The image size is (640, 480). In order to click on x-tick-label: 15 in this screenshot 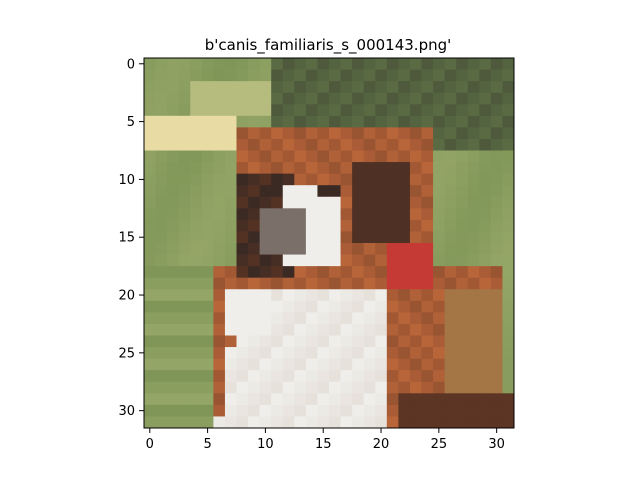, I will do `click(323, 444)`.